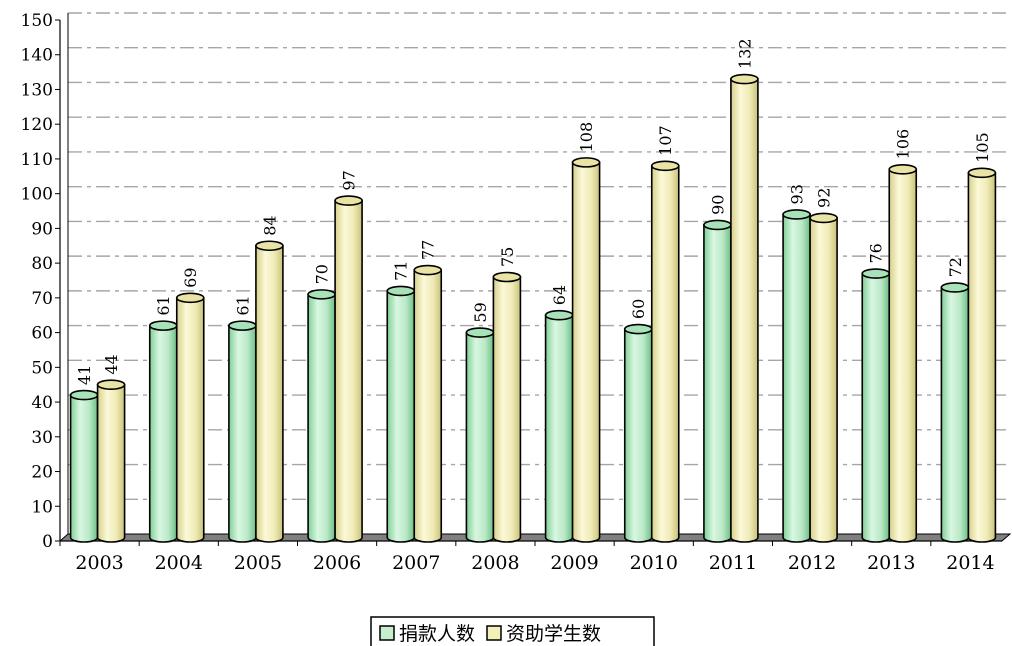 This screenshot has width=1012, height=646. What do you see at coordinates (349, 180) in the screenshot?
I see `data-label: 97` at bounding box center [349, 180].